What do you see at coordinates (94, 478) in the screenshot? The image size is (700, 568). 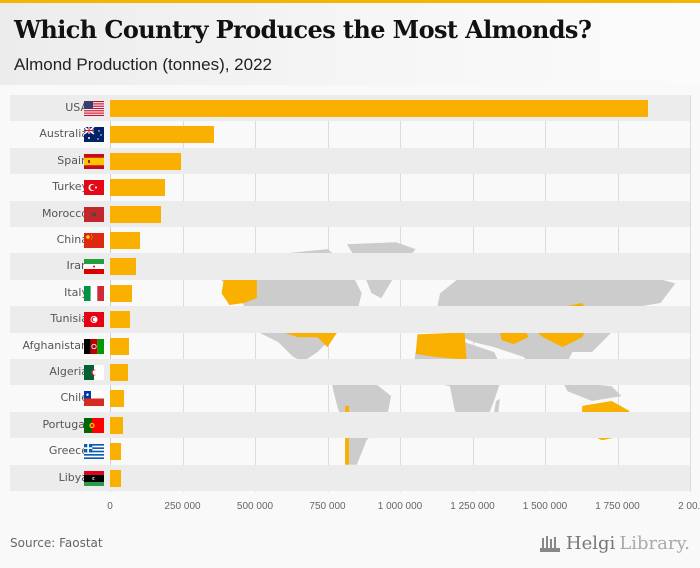 I see `libya-flag-icon` at bounding box center [94, 478].